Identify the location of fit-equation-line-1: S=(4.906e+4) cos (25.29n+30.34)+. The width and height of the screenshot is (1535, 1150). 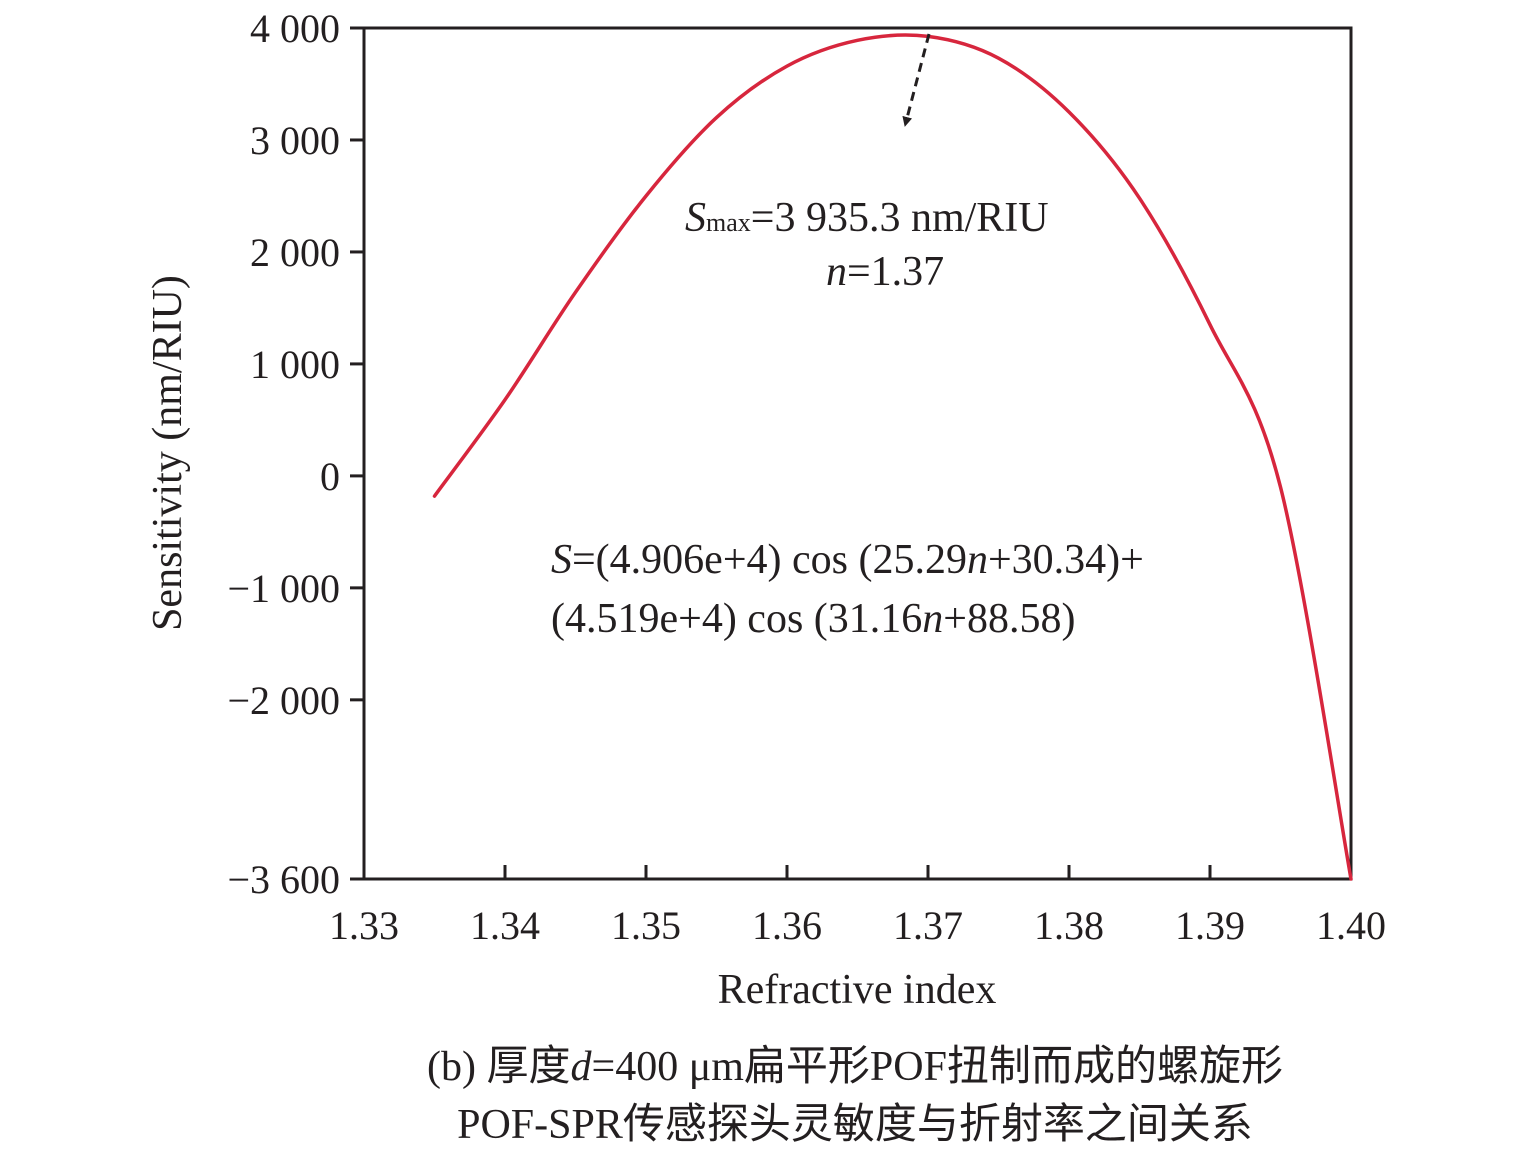
(847, 560).